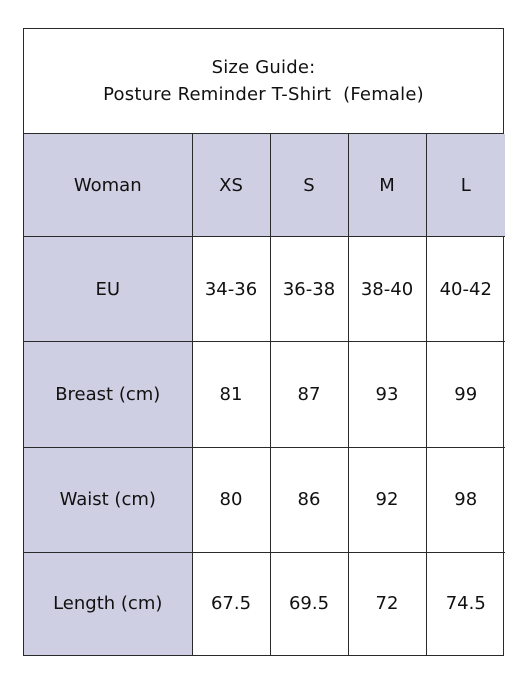 This screenshot has width=525, height=700. What do you see at coordinates (387, 289) in the screenshot?
I see `table-cell: 38-40` at bounding box center [387, 289].